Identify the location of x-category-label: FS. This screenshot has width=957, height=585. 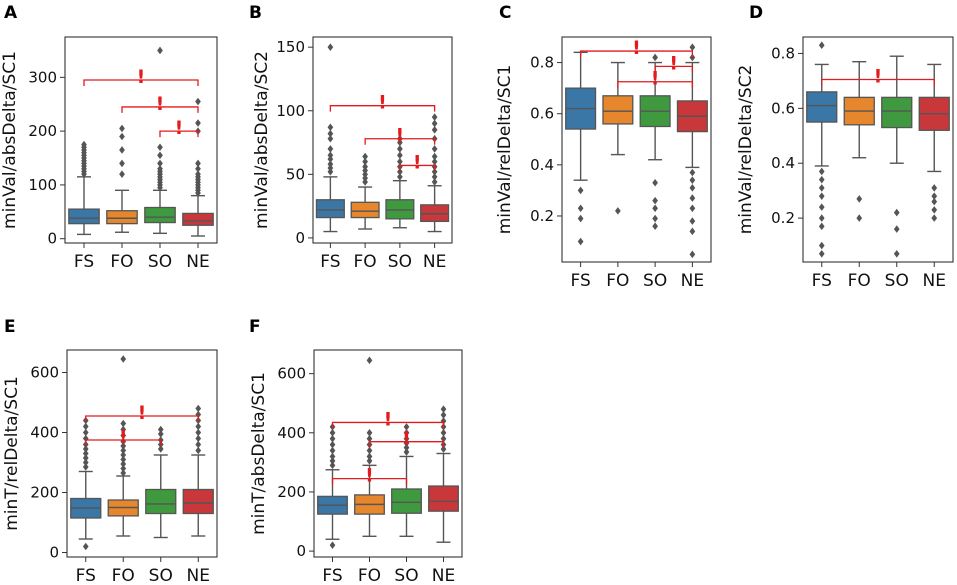
(86, 575).